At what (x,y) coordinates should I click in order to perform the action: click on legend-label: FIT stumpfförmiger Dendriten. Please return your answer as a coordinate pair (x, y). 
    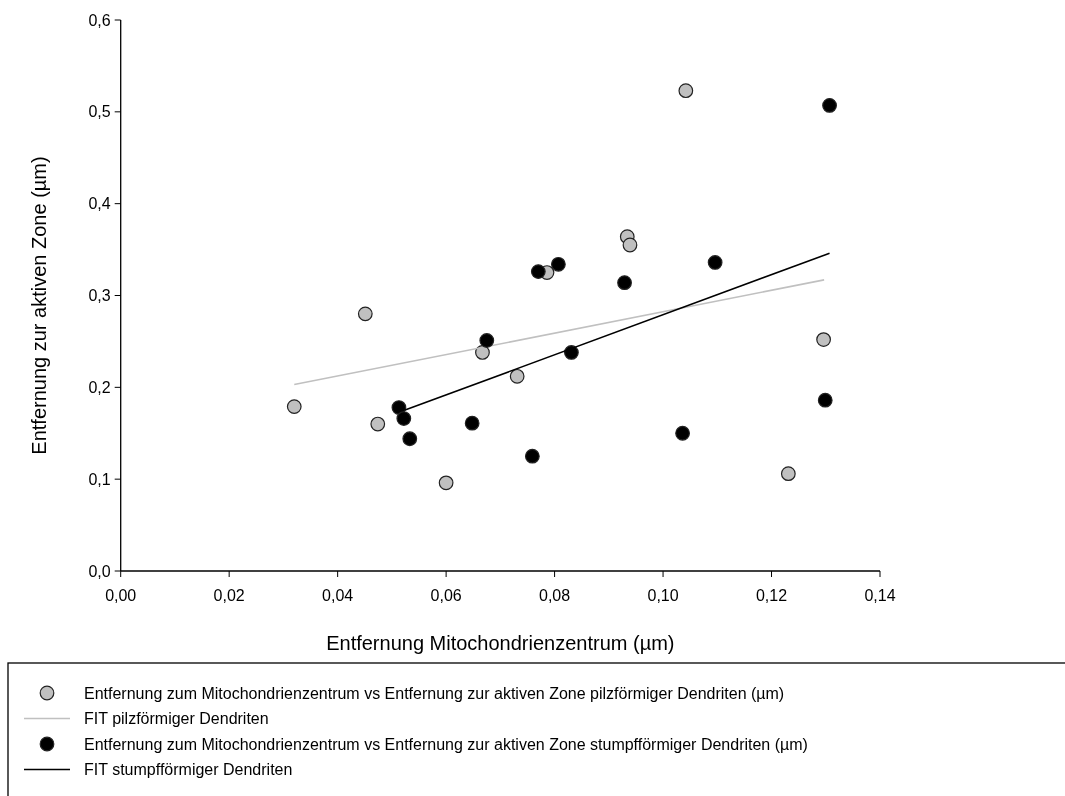
    Looking at the image, I should click on (188, 770).